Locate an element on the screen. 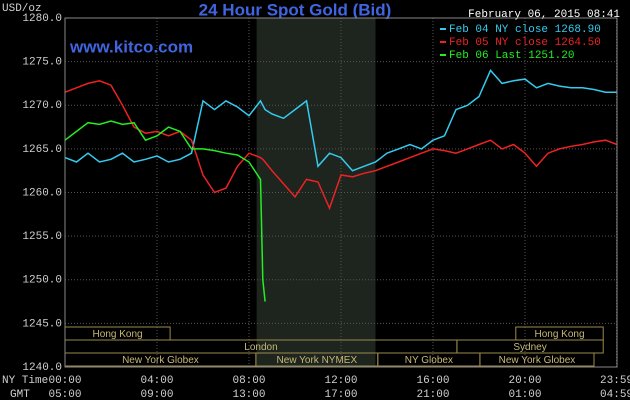 This screenshot has width=630, height=400. x-tick-label: 12:00 is located at coordinates (340, 381).